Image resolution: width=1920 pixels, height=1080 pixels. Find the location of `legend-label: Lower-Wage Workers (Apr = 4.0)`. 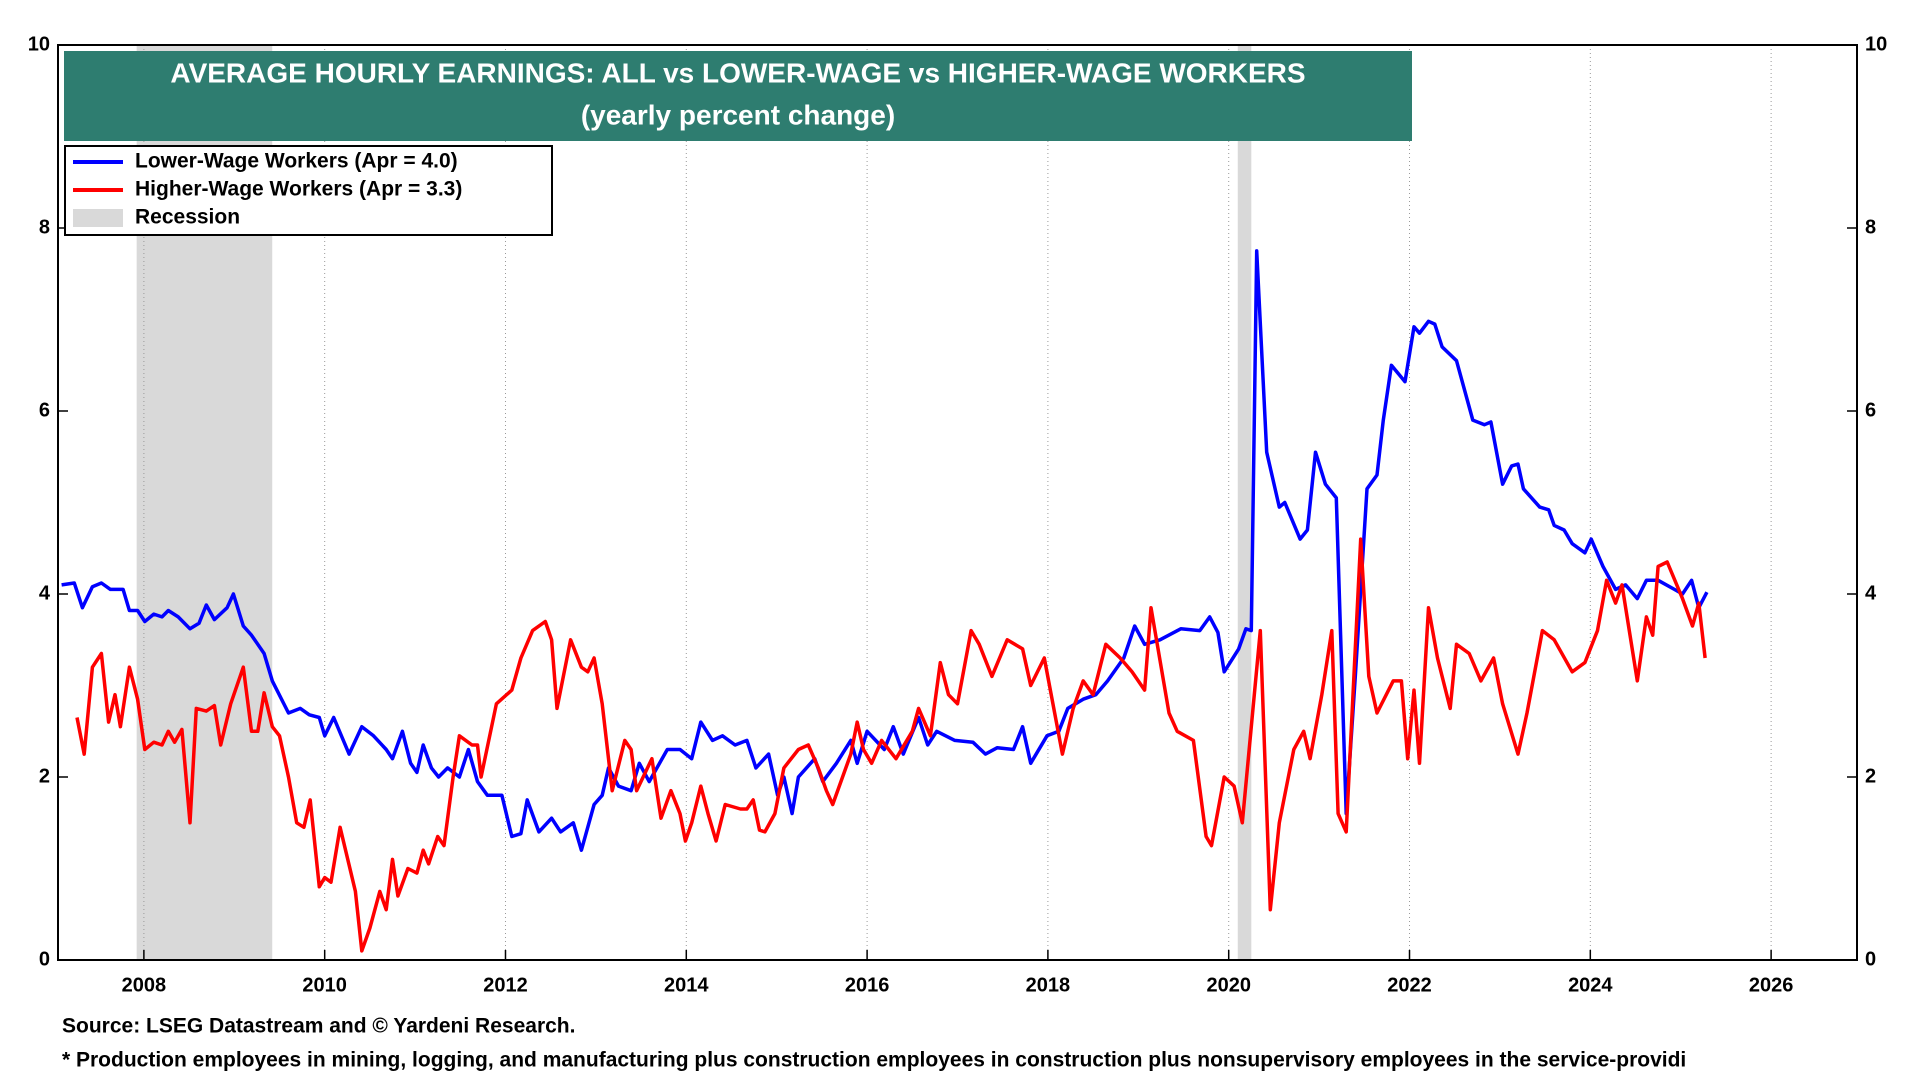

legend-label: Lower-Wage Workers (Apr = 4.0) is located at coordinates (296, 161).